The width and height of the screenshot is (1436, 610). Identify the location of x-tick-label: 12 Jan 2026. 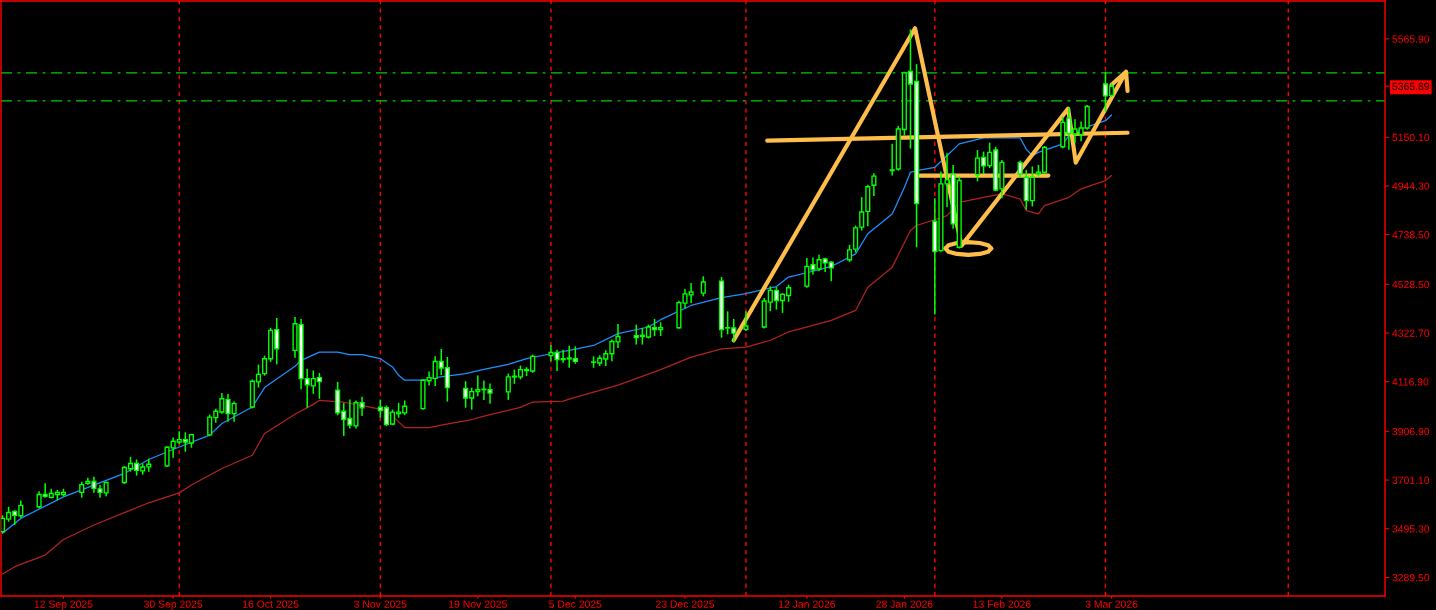
(807, 604).